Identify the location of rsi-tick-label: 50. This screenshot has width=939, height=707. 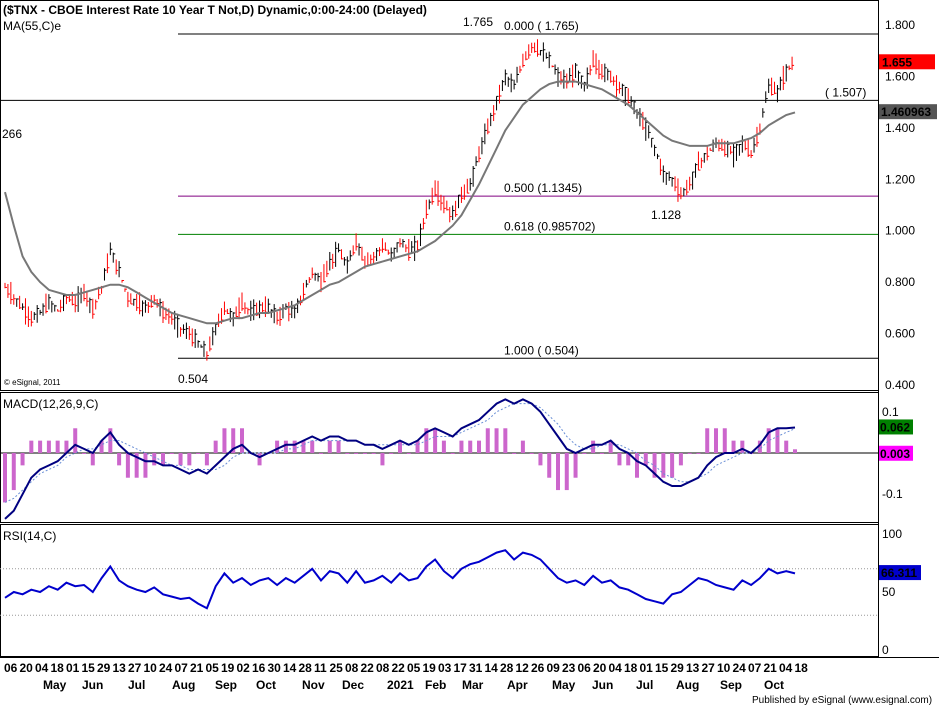
(889, 592).